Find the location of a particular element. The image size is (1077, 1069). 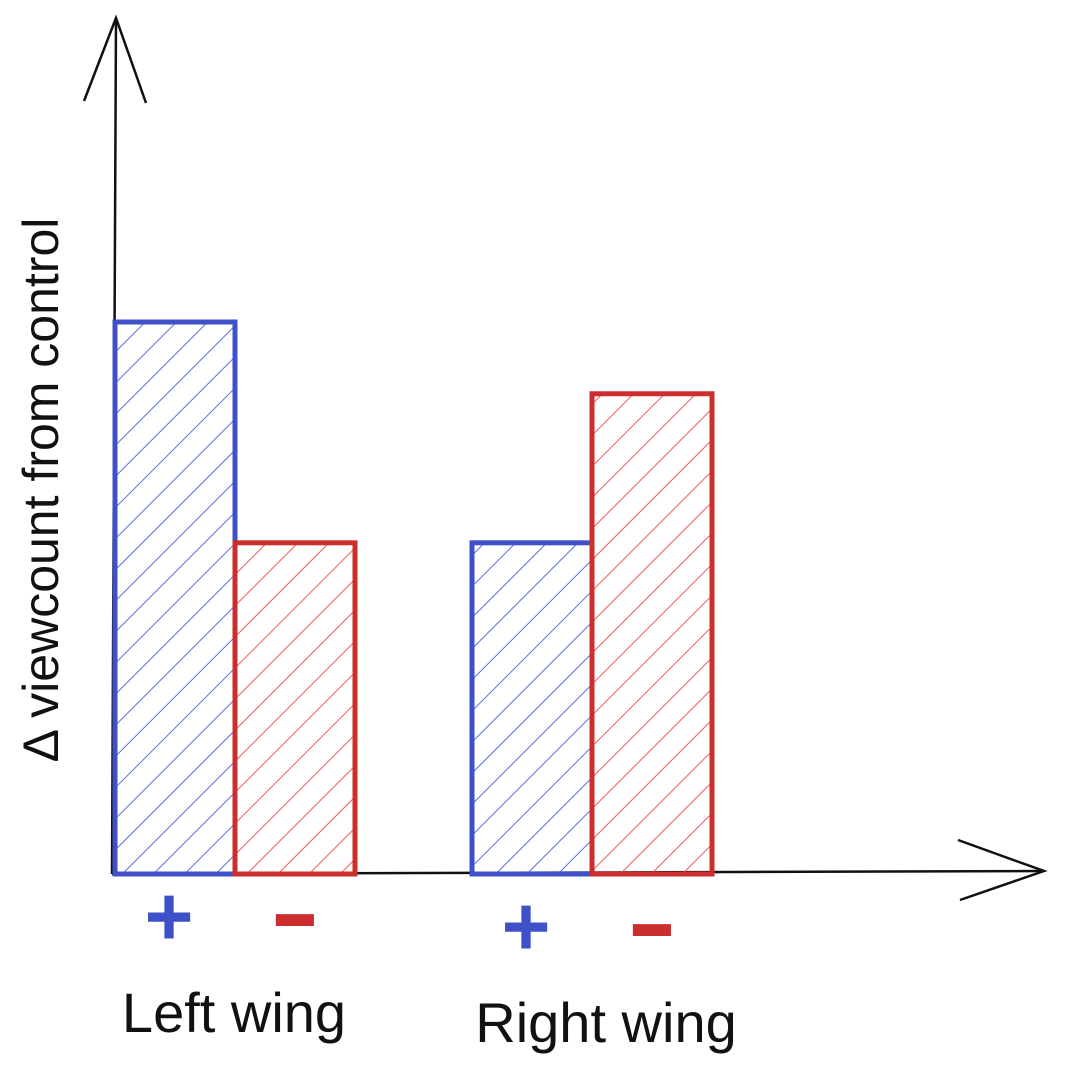

bar-right-wing-minus is located at coordinates (652, 634).